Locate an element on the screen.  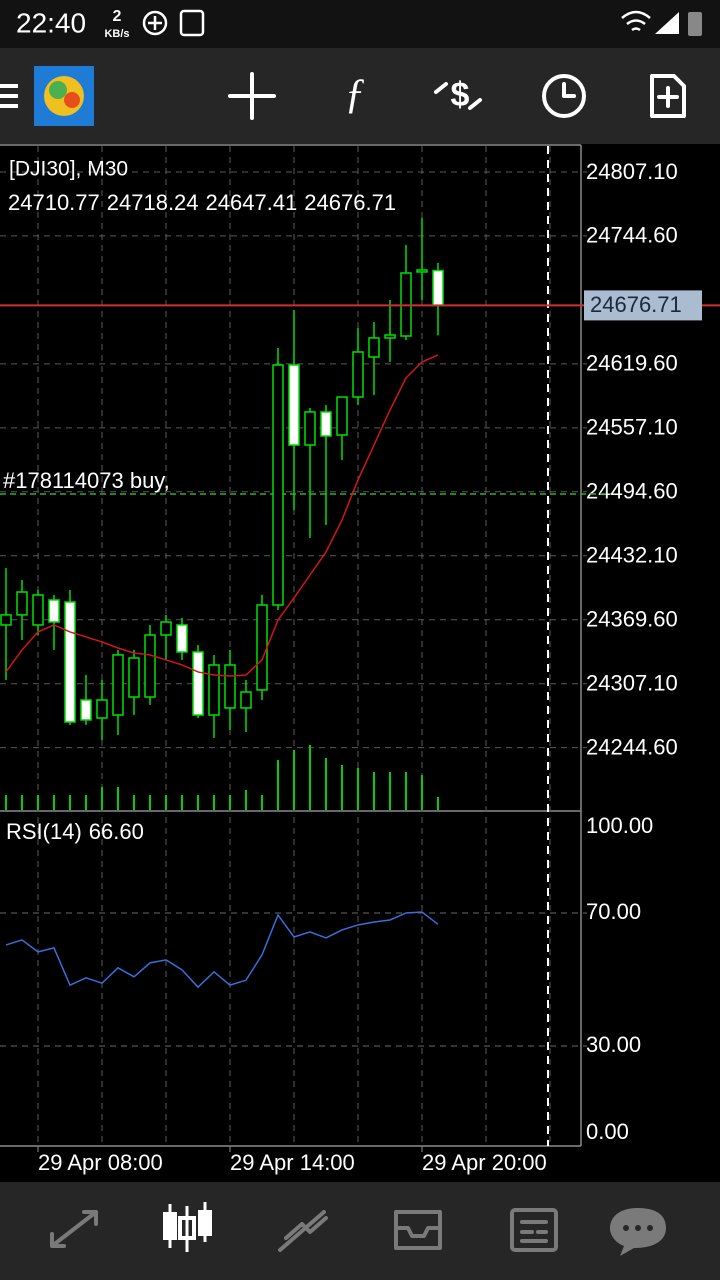
price-tag-label: 24676.71 is located at coordinates (636, 304).